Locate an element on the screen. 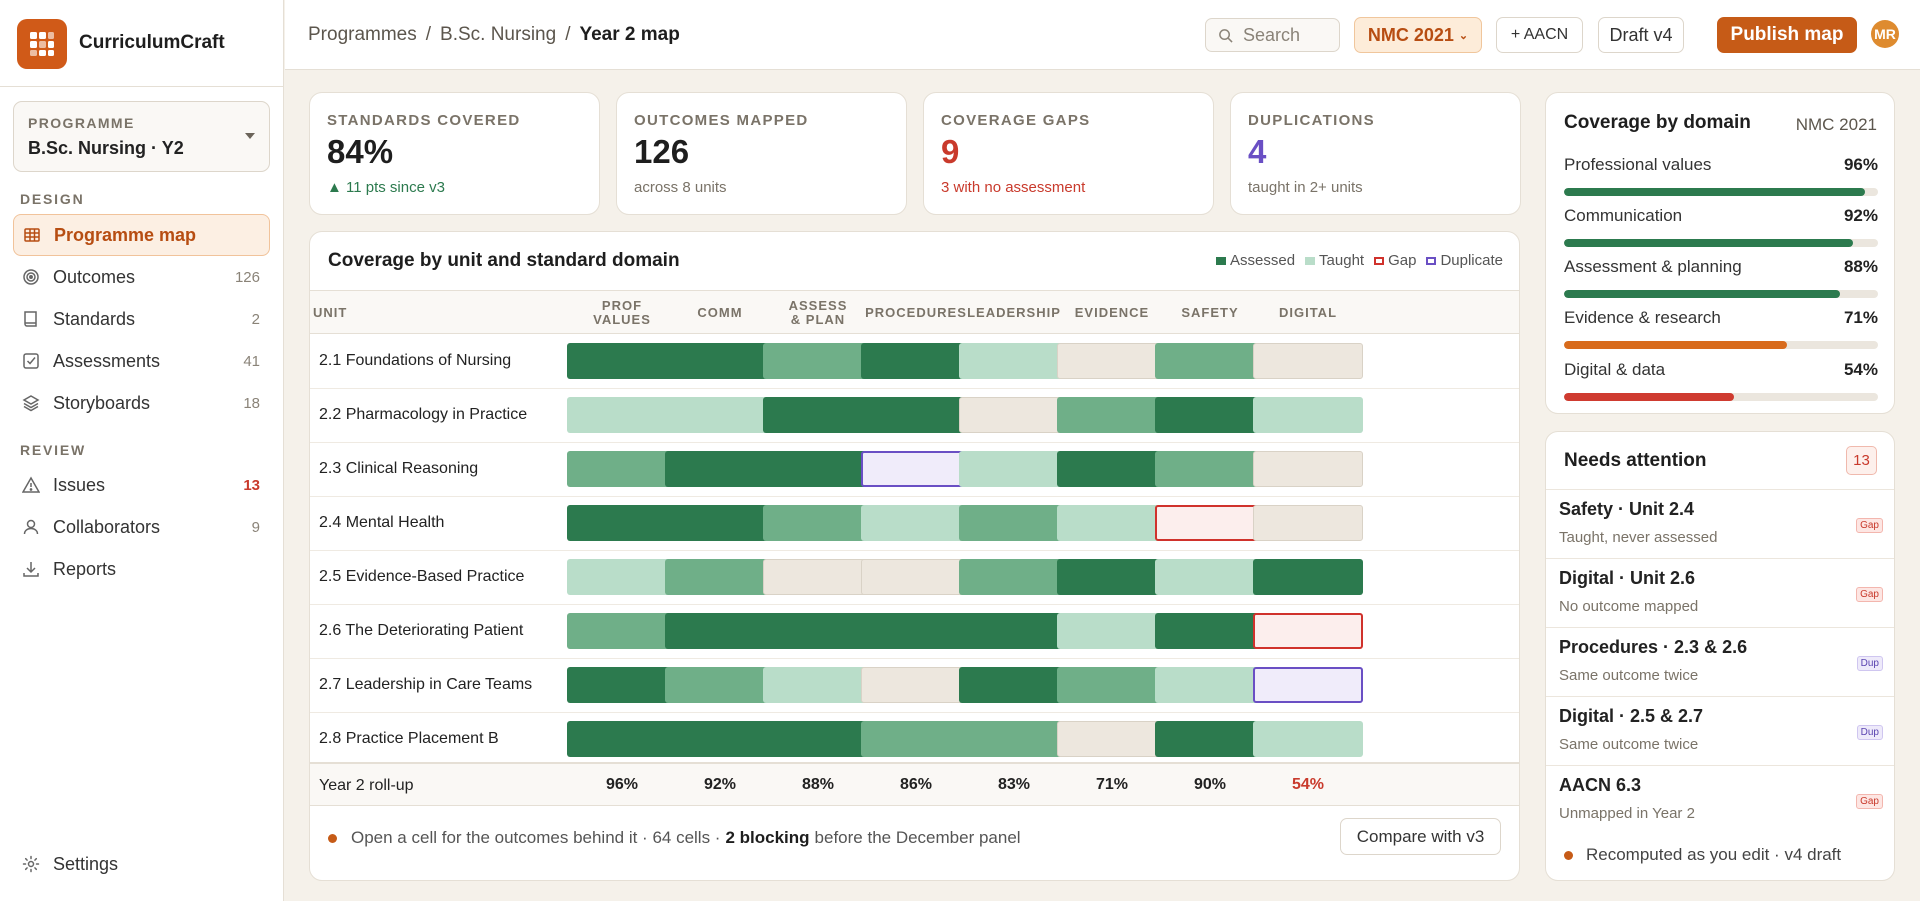 The height and width of the screenshot is (901, 1920). publish-map-button: Publish map is located at coordinates (1787, 35).